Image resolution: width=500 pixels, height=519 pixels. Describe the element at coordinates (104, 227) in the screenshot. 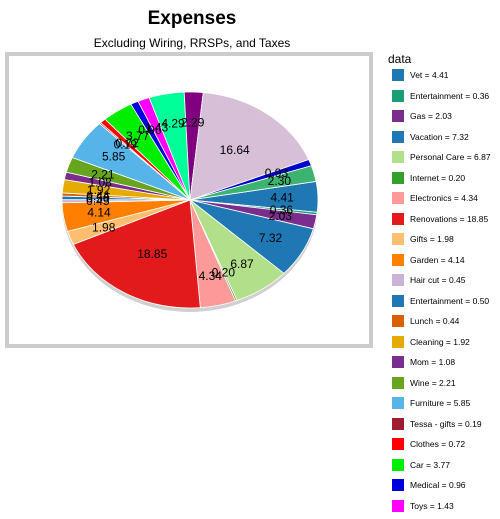

I see `slice-value-label: 1.98` at that location.